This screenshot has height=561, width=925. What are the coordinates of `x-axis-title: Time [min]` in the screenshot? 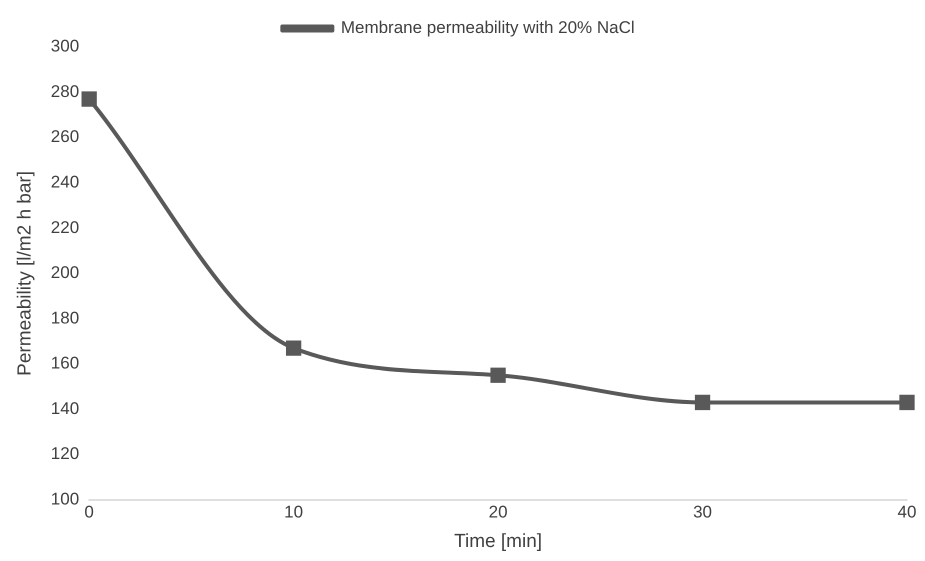 It's located at (498, 541).